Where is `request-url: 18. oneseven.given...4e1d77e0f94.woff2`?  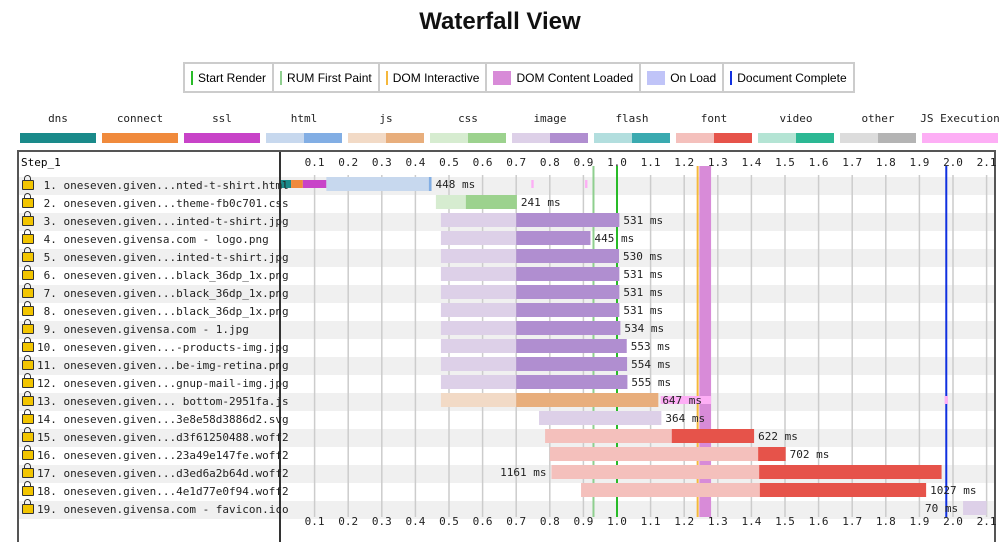
request-url: 18. oneseven.given...4e1d77e0f94.woff2 is located at coordinates (163, 491).